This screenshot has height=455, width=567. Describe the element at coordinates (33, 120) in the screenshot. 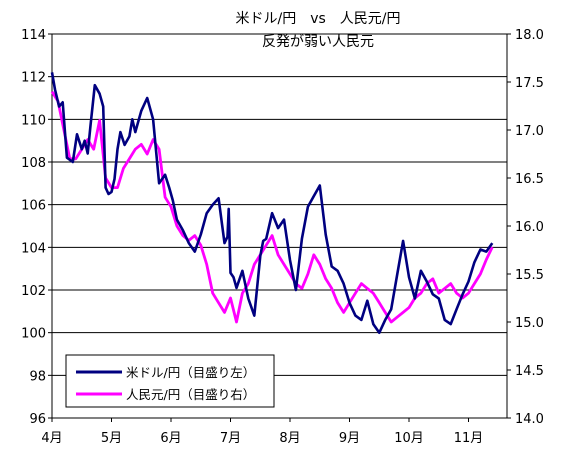

I see `left-tick-label: 110` at that location.